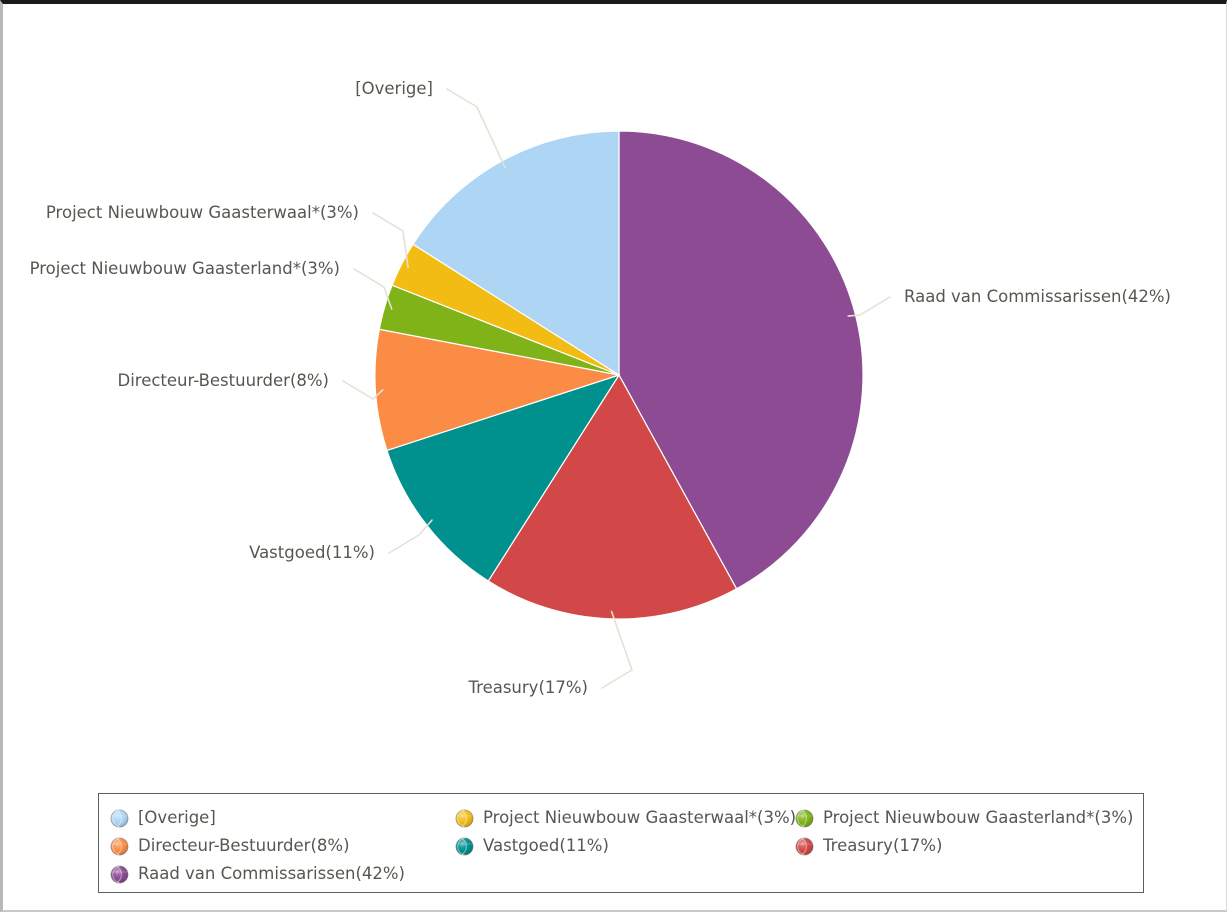  I want to click on pie-slice-label: [Overige], so click(394, 88).